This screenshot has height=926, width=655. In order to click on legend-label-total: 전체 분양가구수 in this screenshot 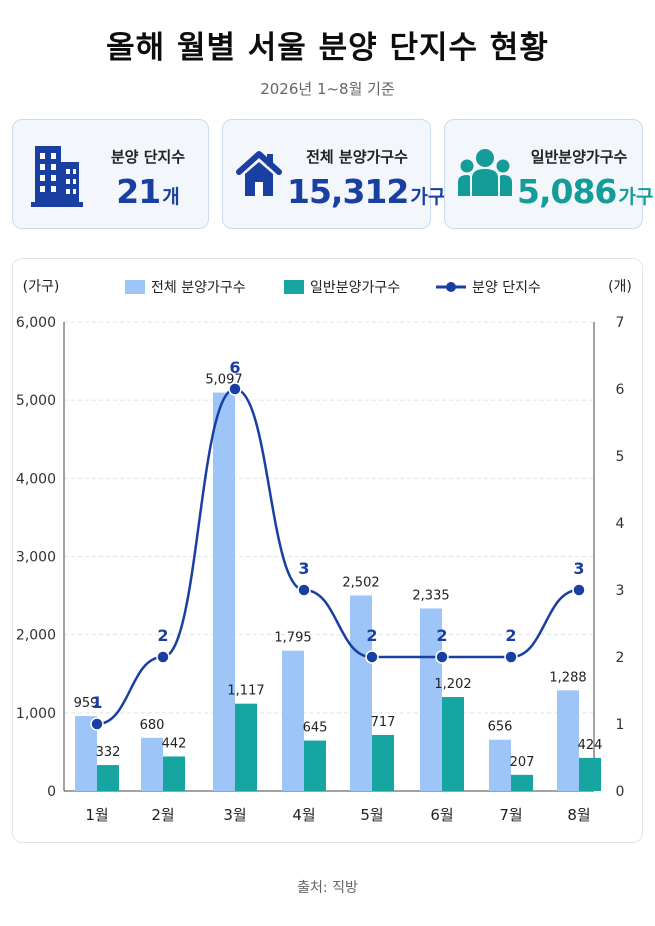, I will do `click(198, 288)`.